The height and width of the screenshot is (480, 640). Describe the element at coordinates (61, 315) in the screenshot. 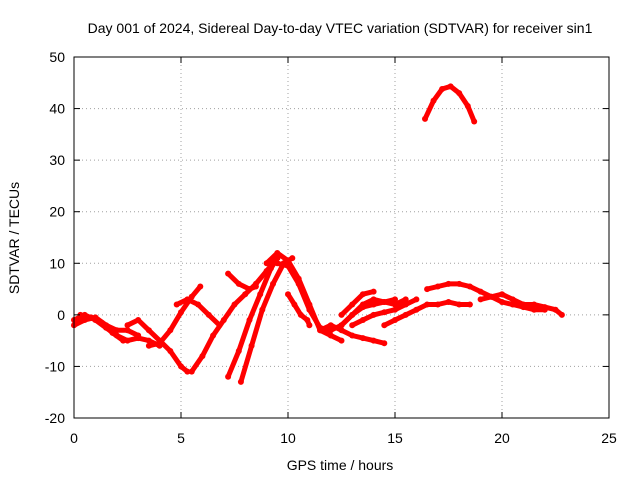

I see `y-tick-label: 0` at that location.